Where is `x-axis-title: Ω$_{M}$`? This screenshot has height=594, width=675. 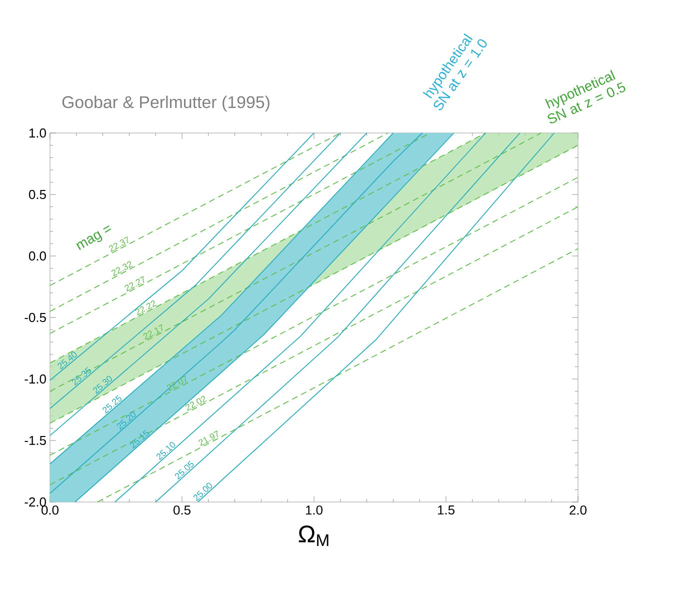 x-axis-title: Ω$_{M}$ is located at coordinates (313, 536).